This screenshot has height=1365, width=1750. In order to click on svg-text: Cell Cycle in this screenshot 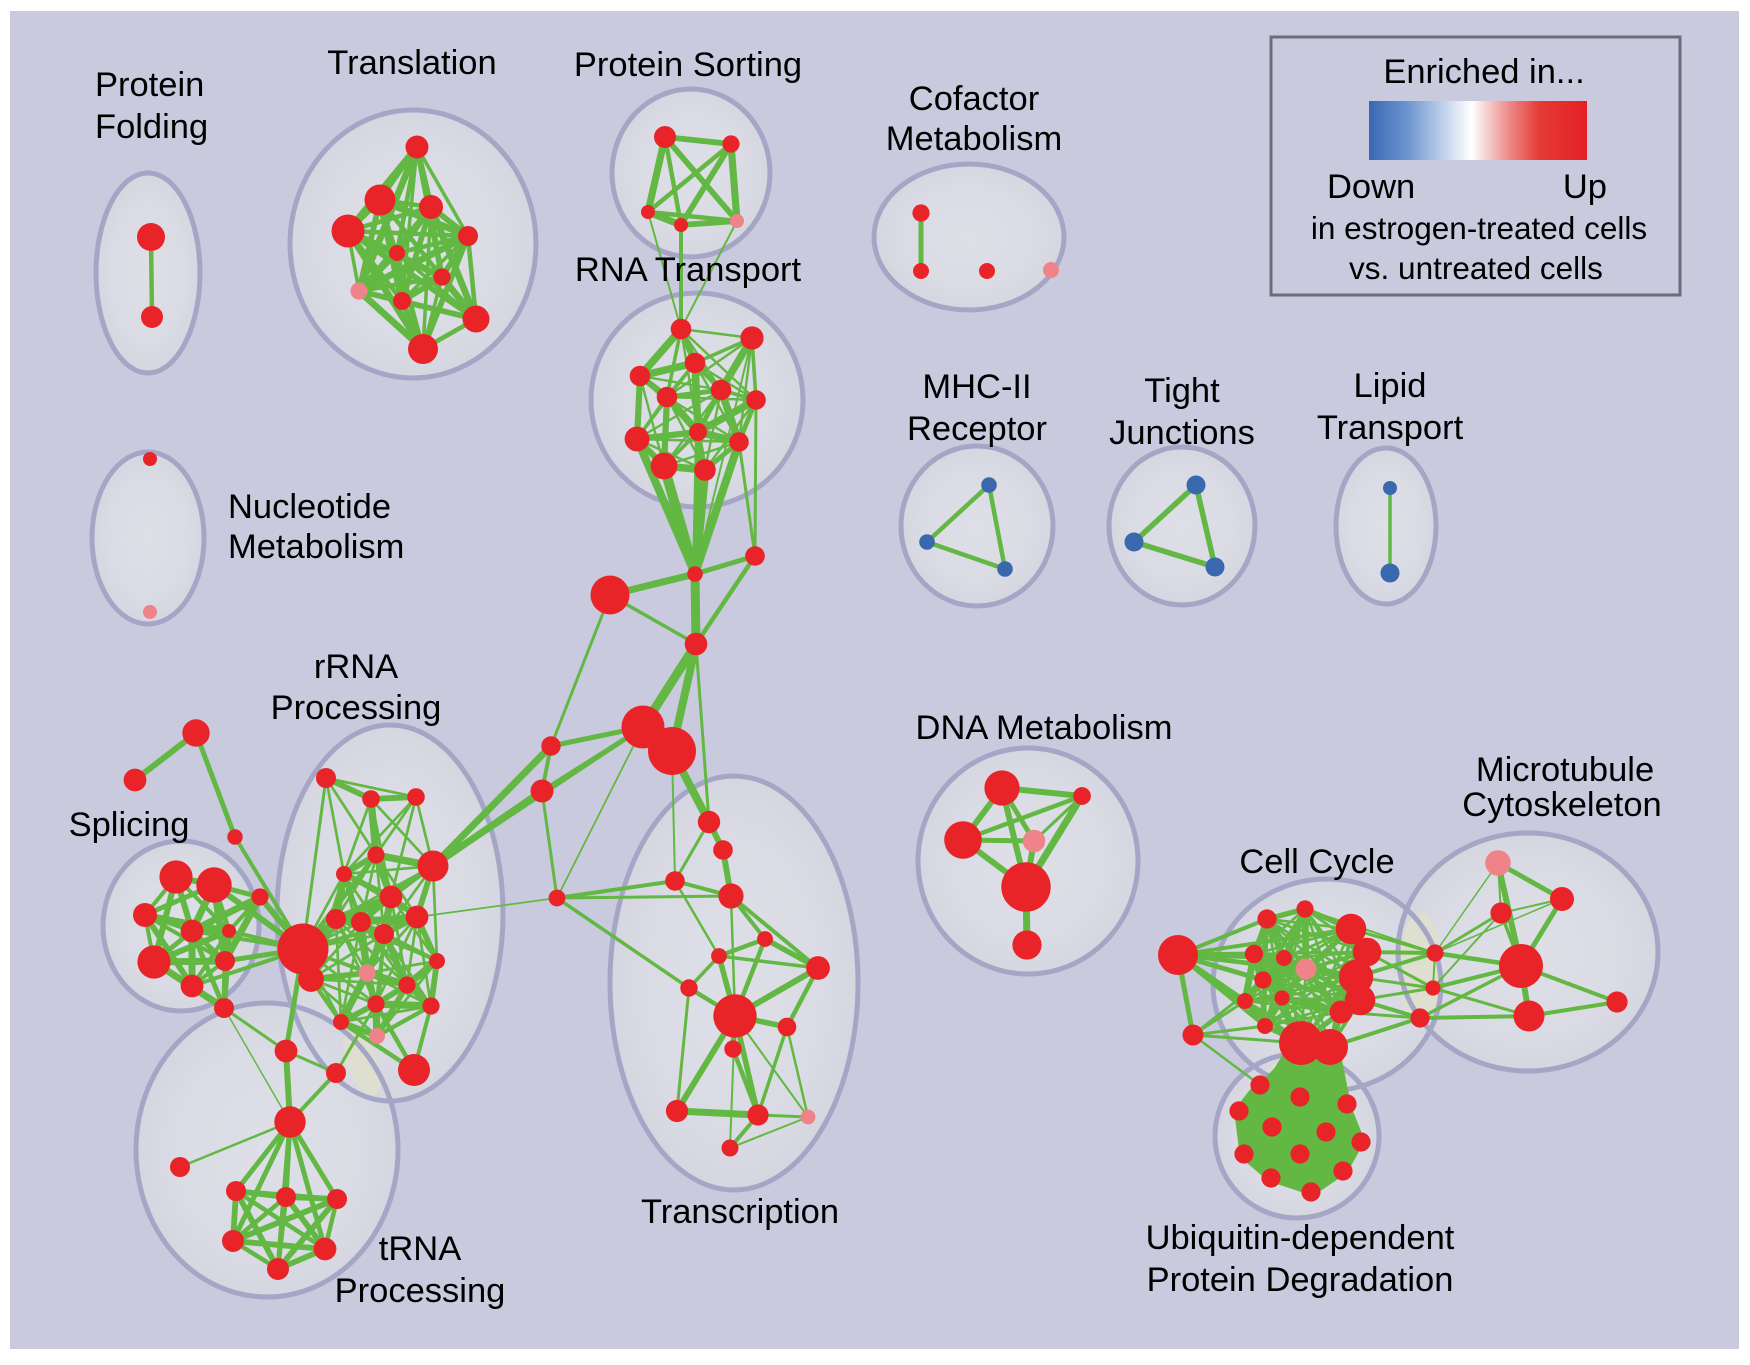, I will do `click(1316, 862)`.